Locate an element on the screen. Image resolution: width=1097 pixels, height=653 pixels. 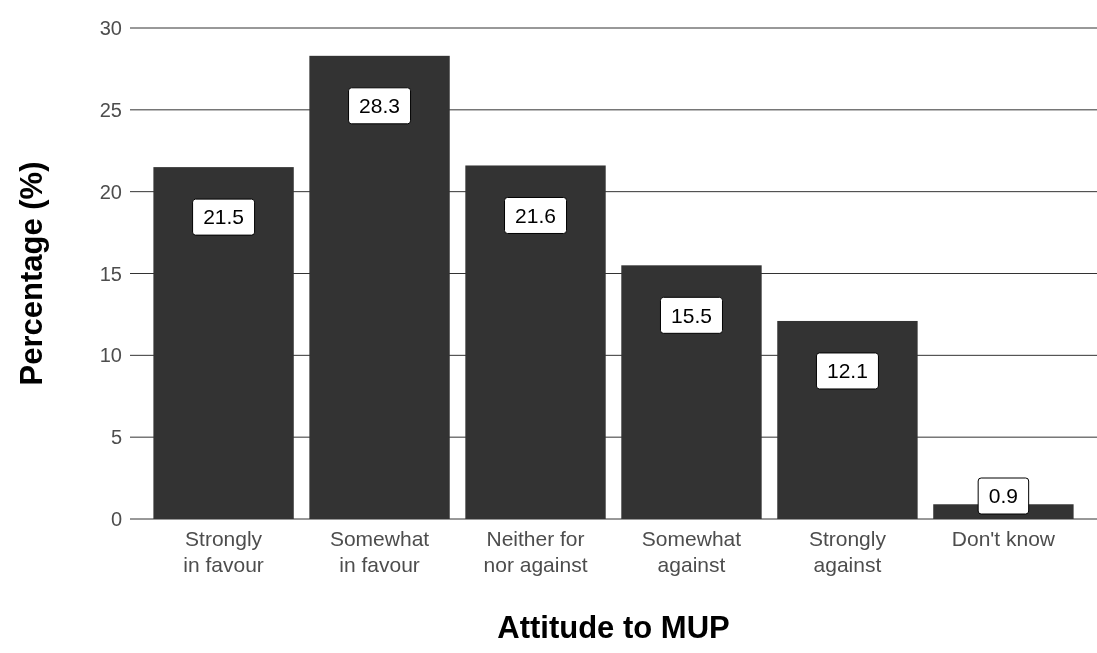
y-tick-label: 25 is located at coordinates (110, 109).